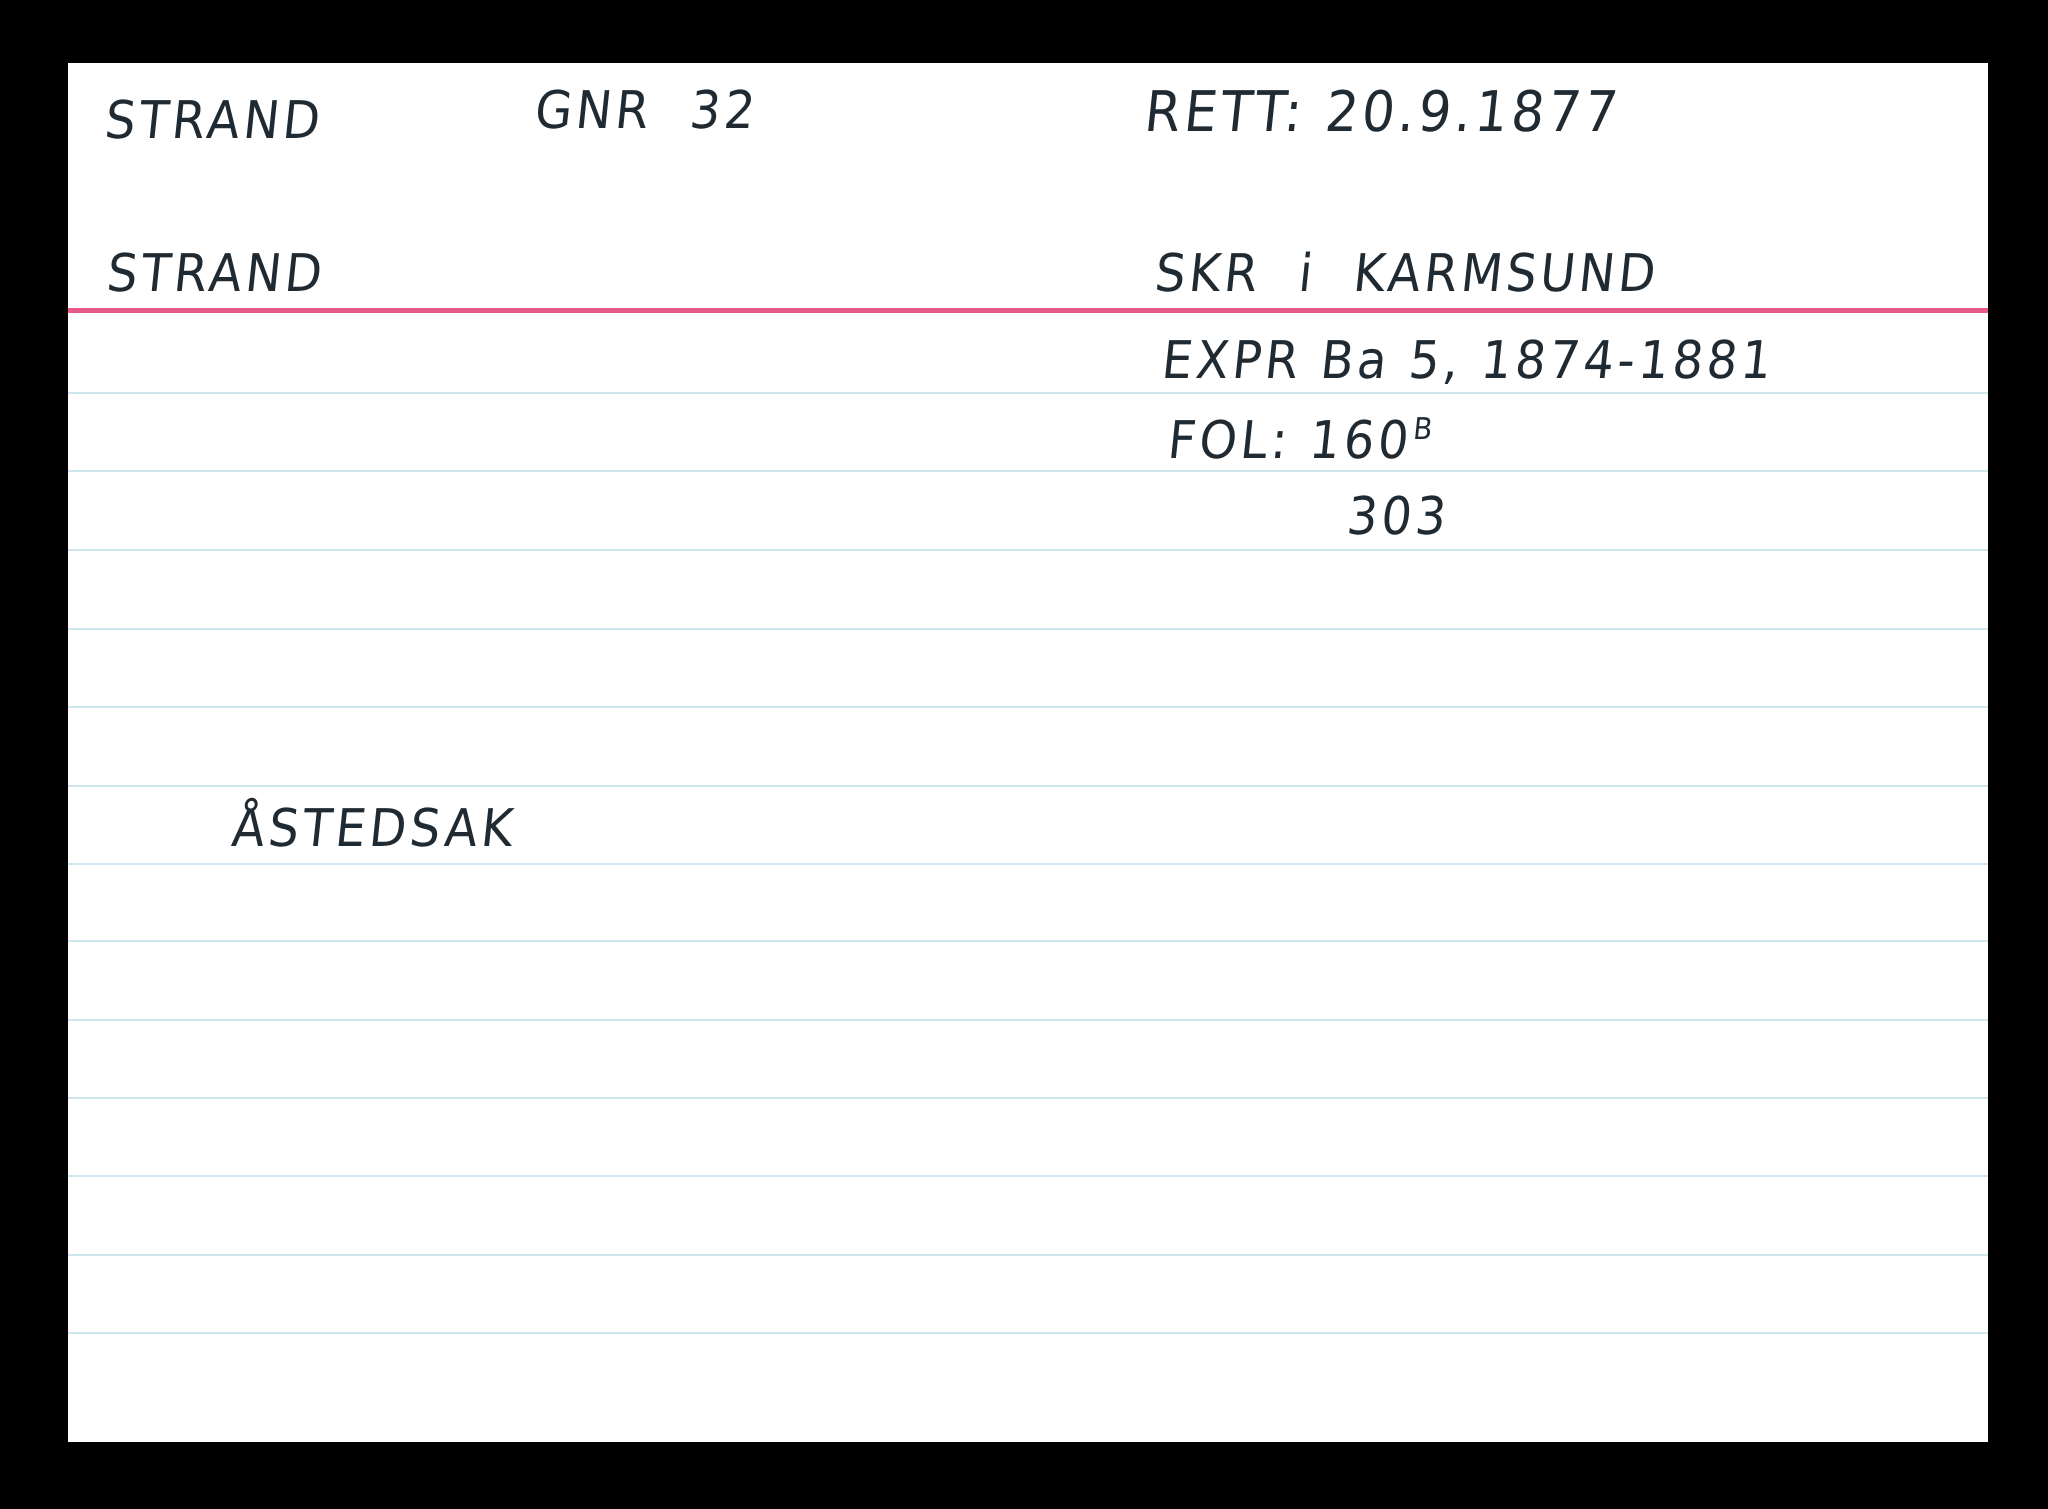 This screenshot has width=2048, height=1509. I want to click on gnr-number: GNR 32, so click(647, 111).